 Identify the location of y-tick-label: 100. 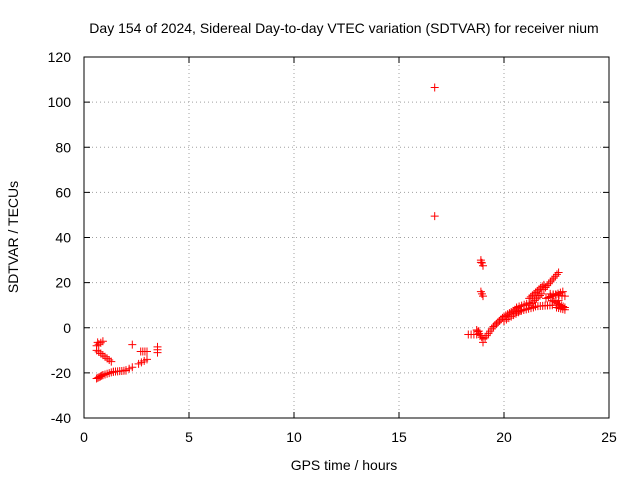
(60, 102).